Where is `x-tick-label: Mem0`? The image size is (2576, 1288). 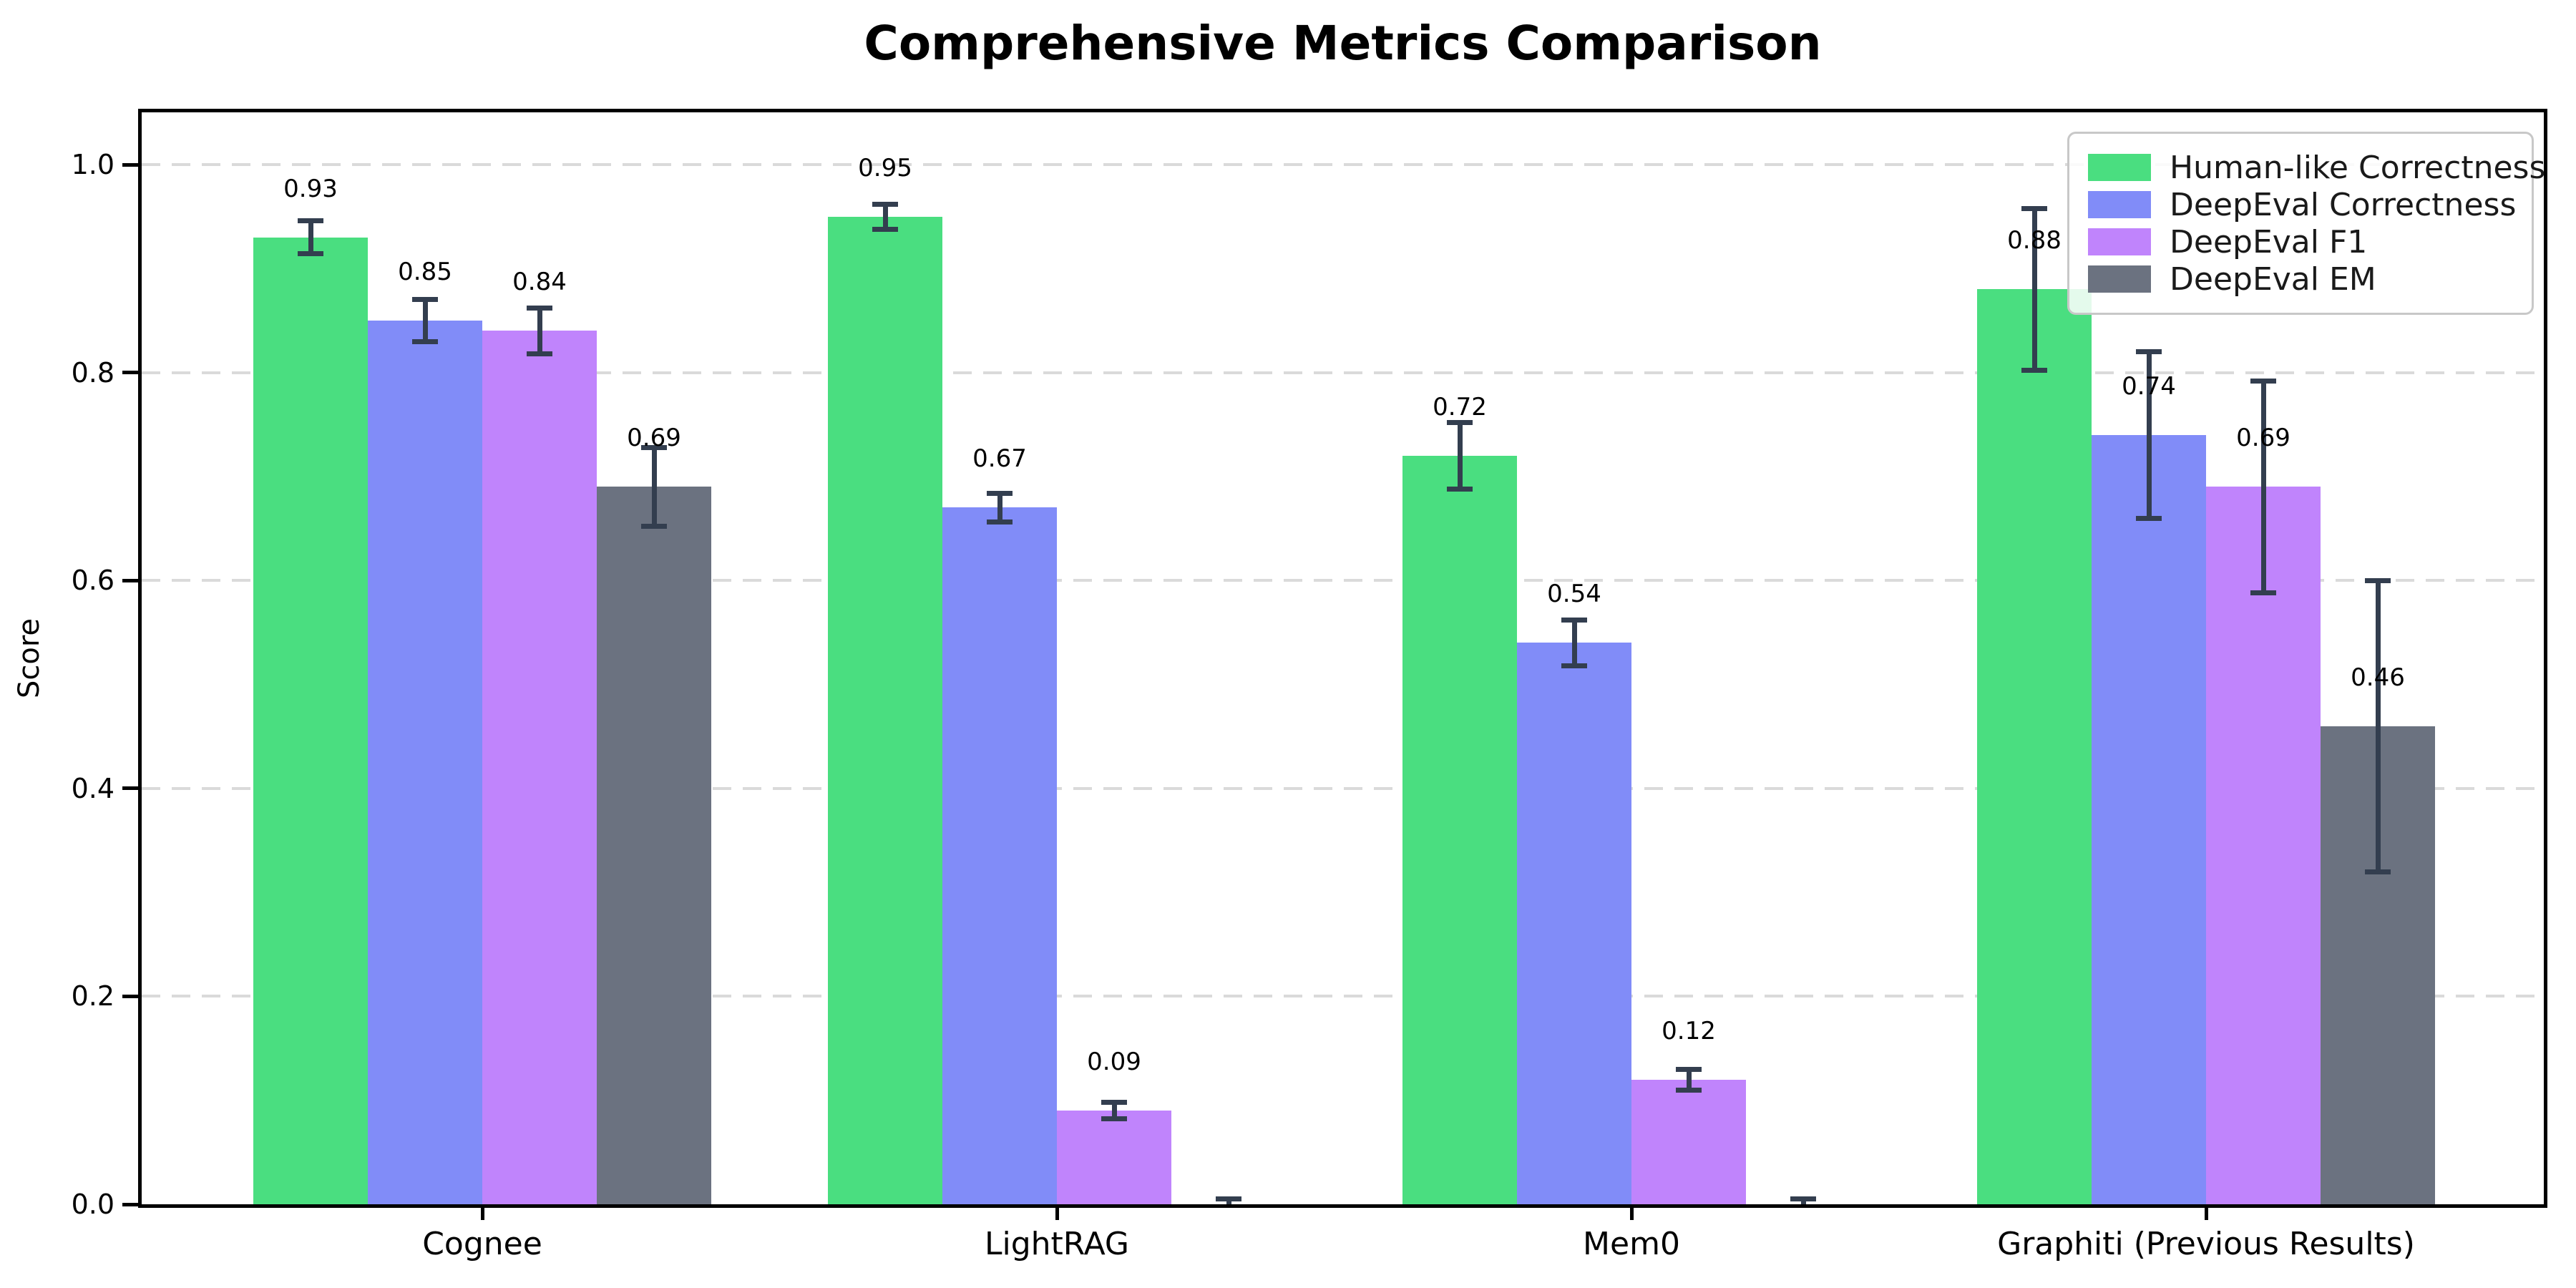
x-tick-label: Mem0 is located at coordinates (1631, 1244).